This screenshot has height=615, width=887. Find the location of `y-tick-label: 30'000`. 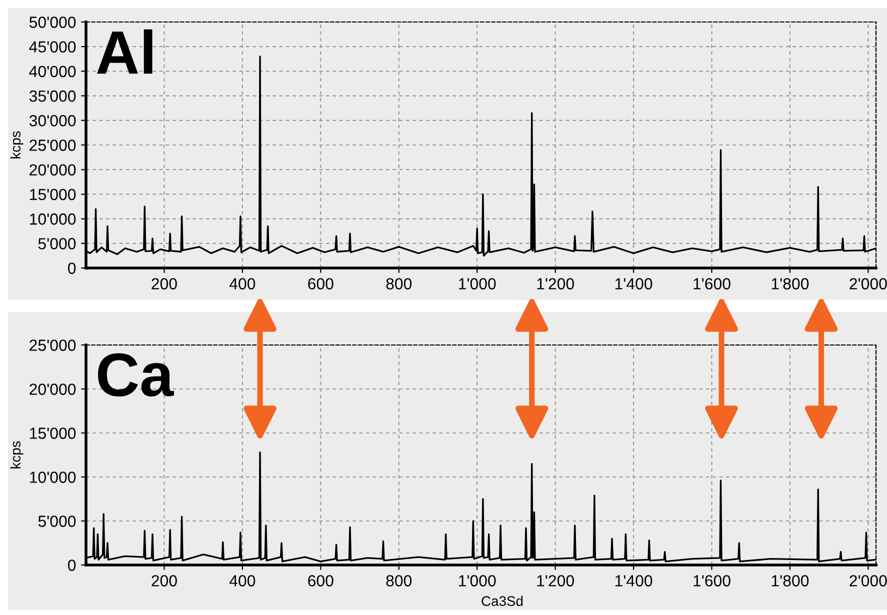

y-tick-label: 30'000 is located at coordinates (52, 120).